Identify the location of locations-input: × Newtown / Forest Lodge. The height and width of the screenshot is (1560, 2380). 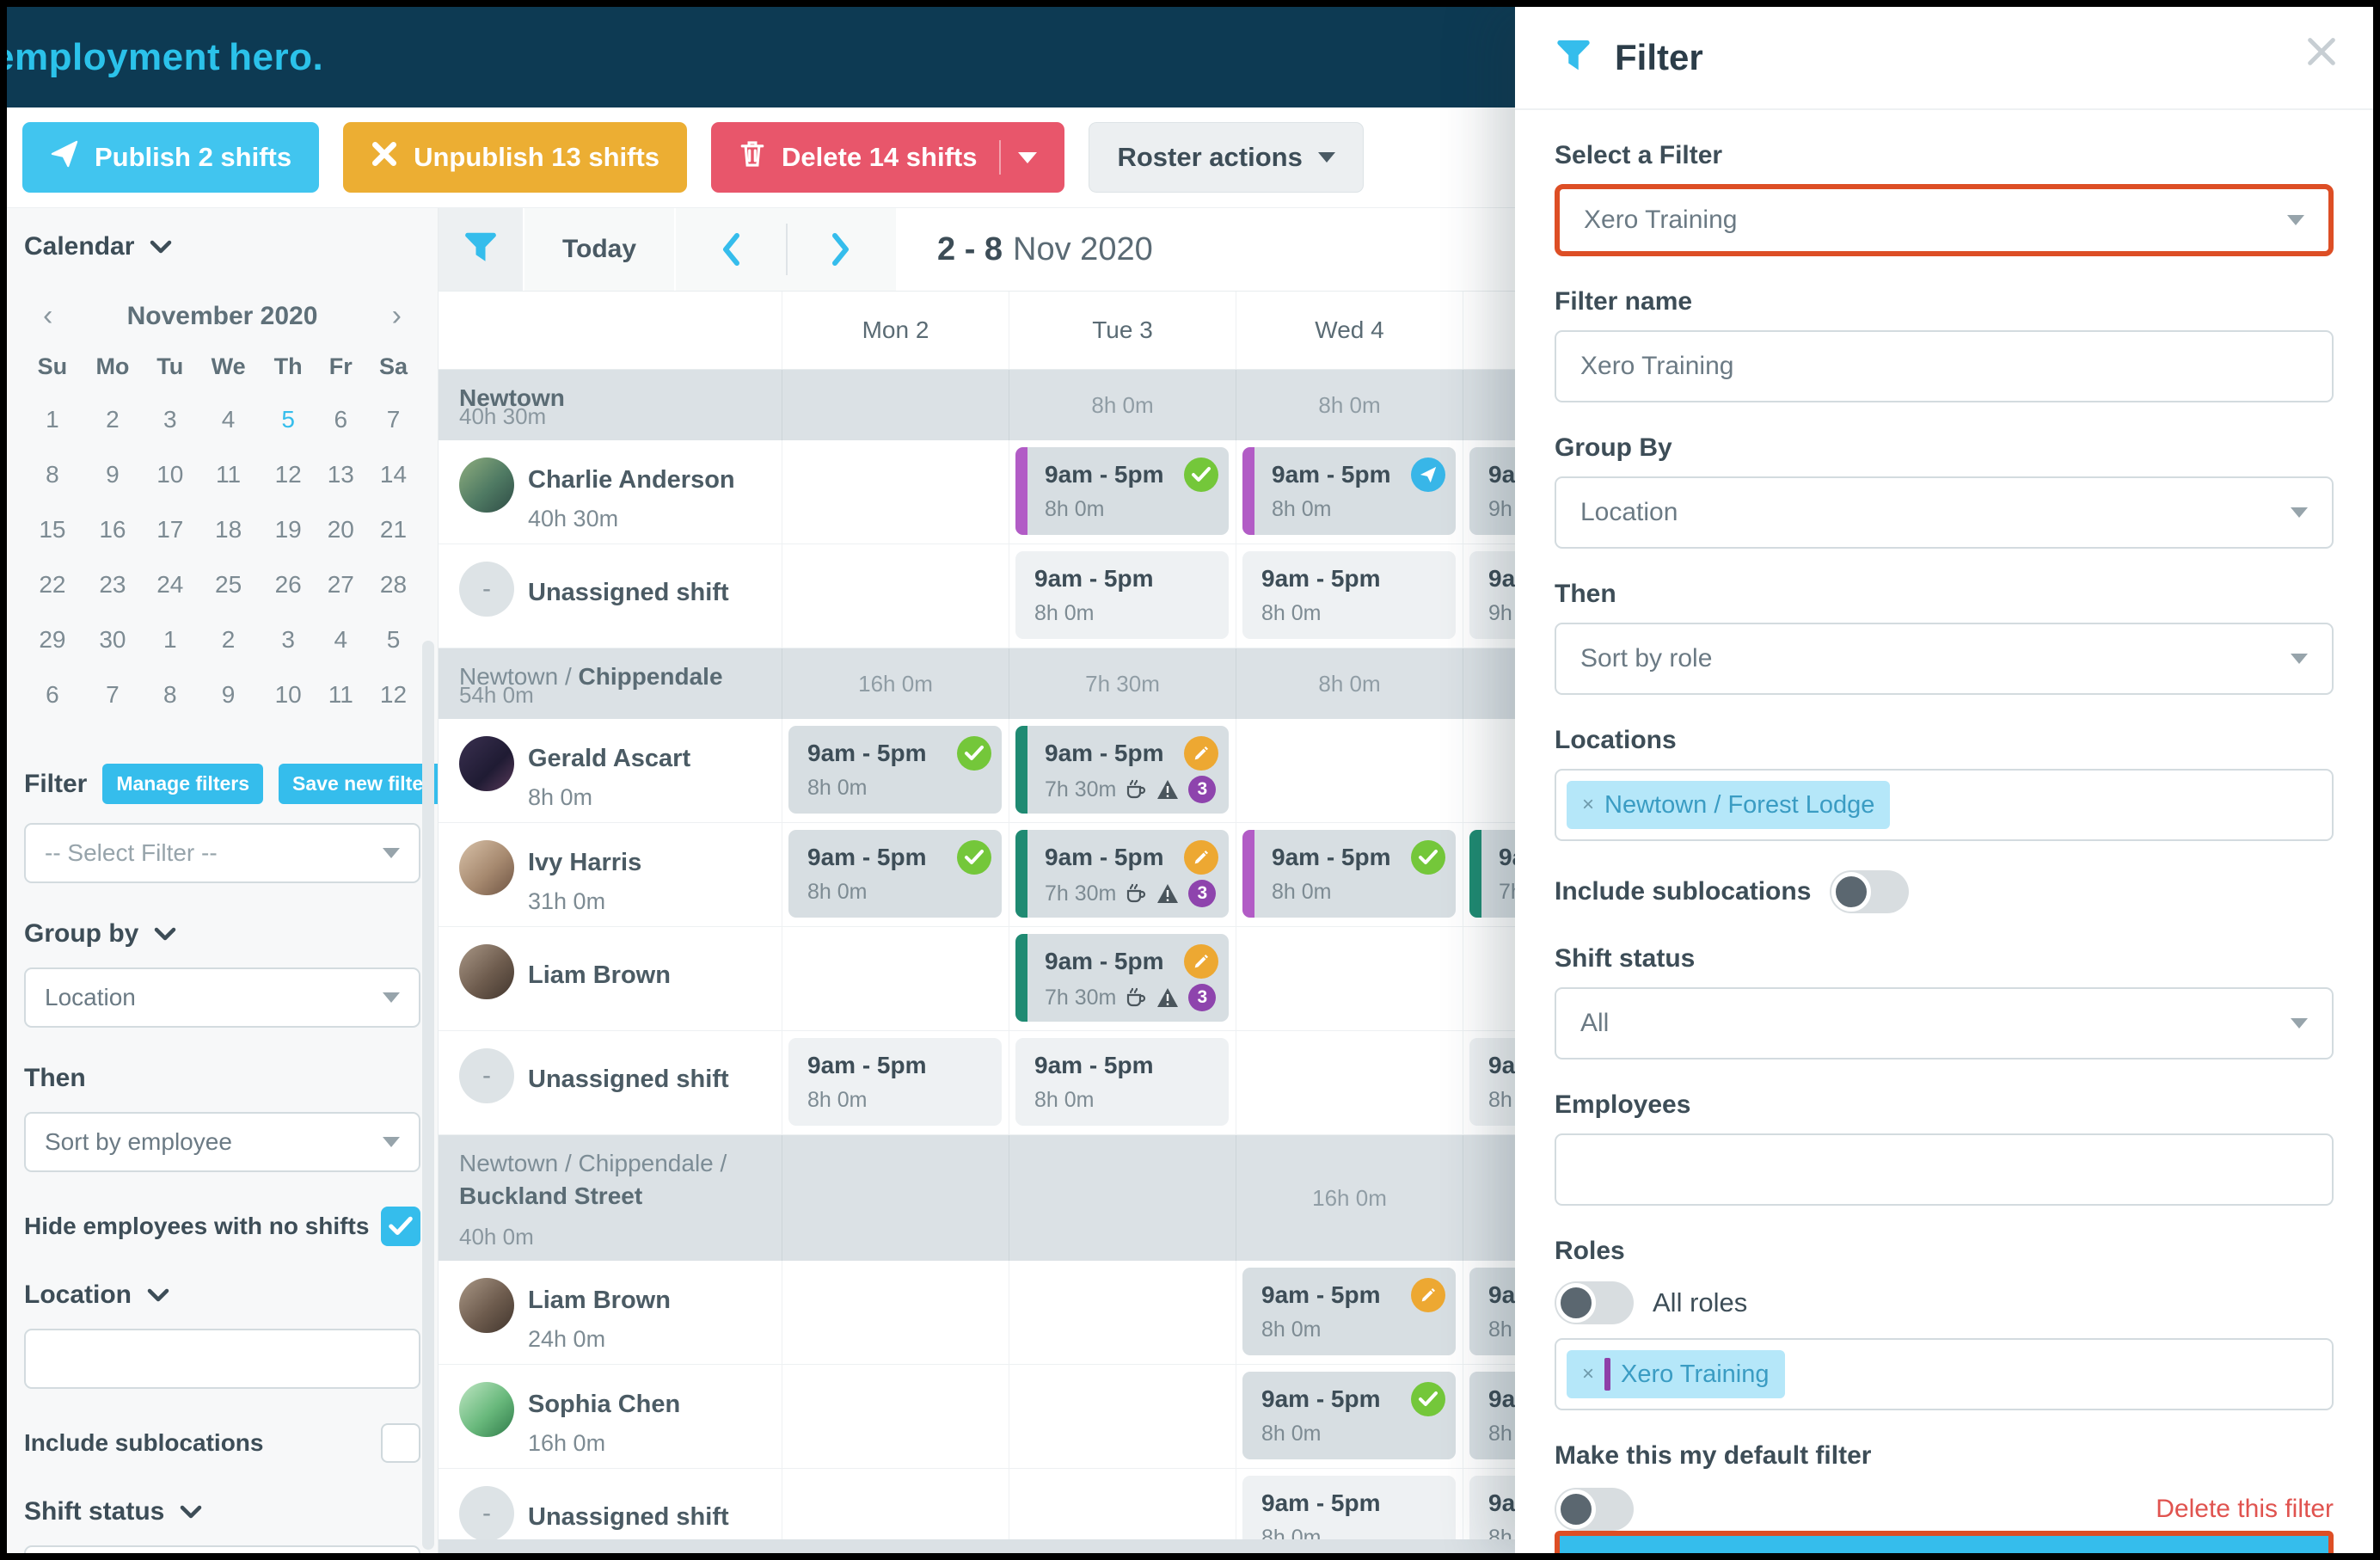
(1945, 805).